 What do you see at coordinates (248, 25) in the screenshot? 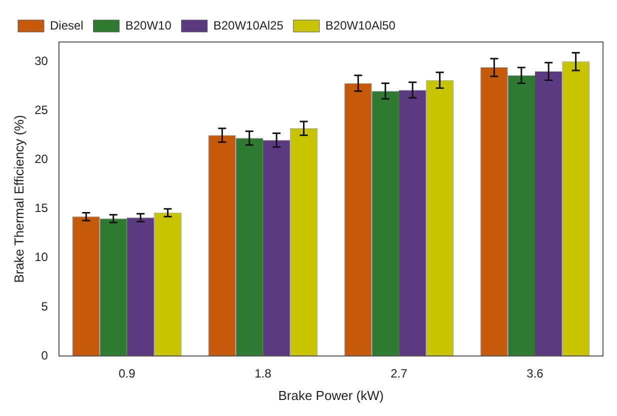
I see `legend-label: B20W10Al25` at bounding box center [248, 25].